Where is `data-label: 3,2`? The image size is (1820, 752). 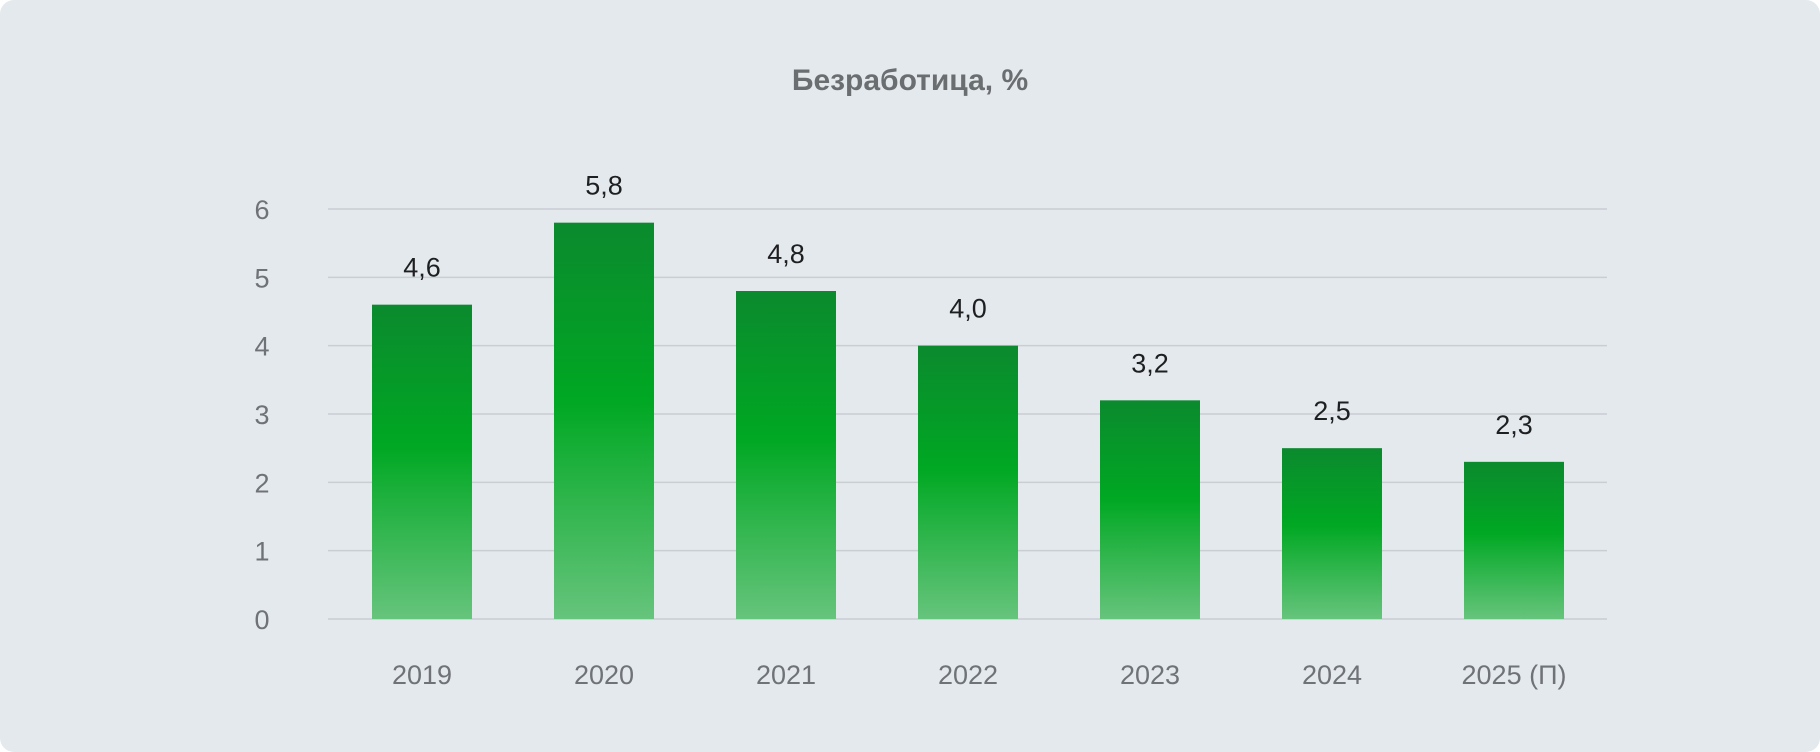 data-label: 3,2 is located at coordinates (1150, 363).